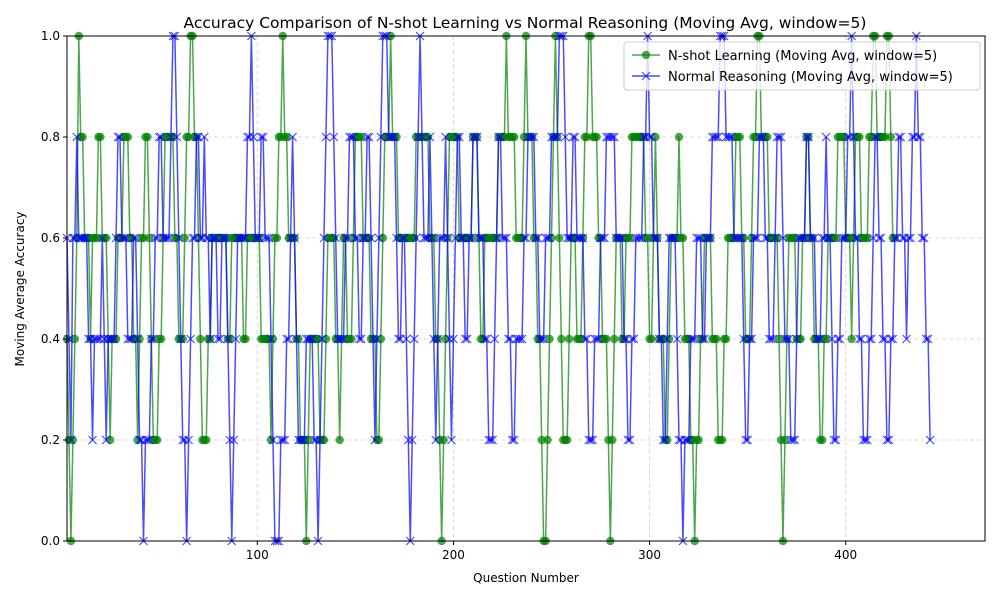  I want to click on legend-label-nshot: N-shot Learning (Moving Avg, window=5), so click(802, 56).